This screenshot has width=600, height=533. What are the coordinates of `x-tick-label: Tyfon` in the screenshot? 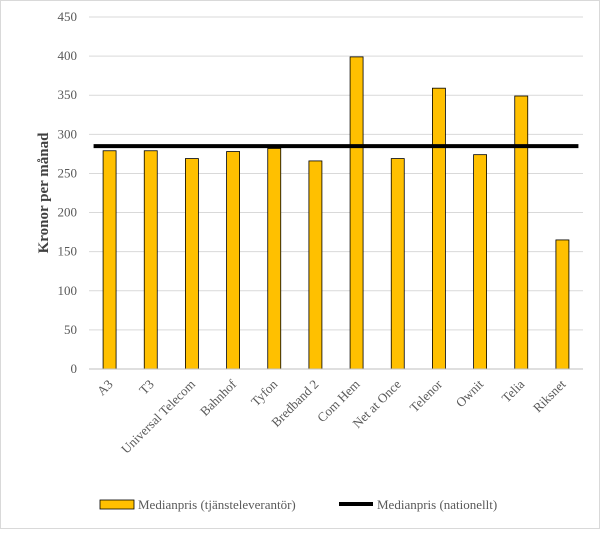 It's located at (264, 392).